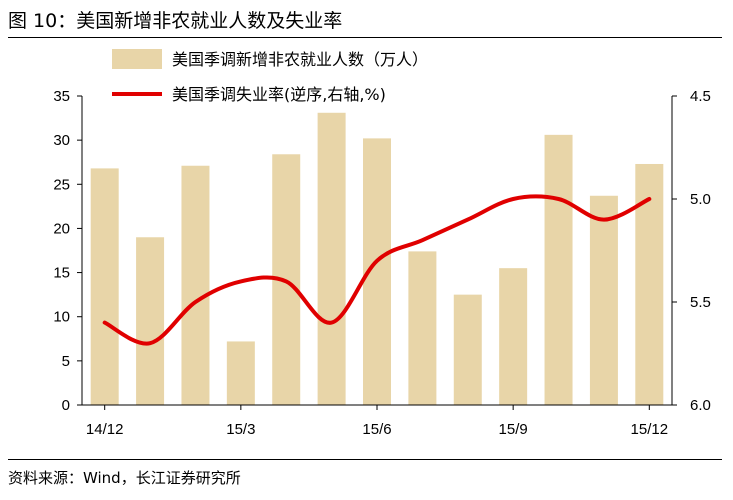 This screenshot has height=500, width=733. What do you see at coordinates (175, 21) in the screenshot?
I see `figure-title: 图 10：美国新增非农就业人数及失业率` at bounding box center [175, 21].